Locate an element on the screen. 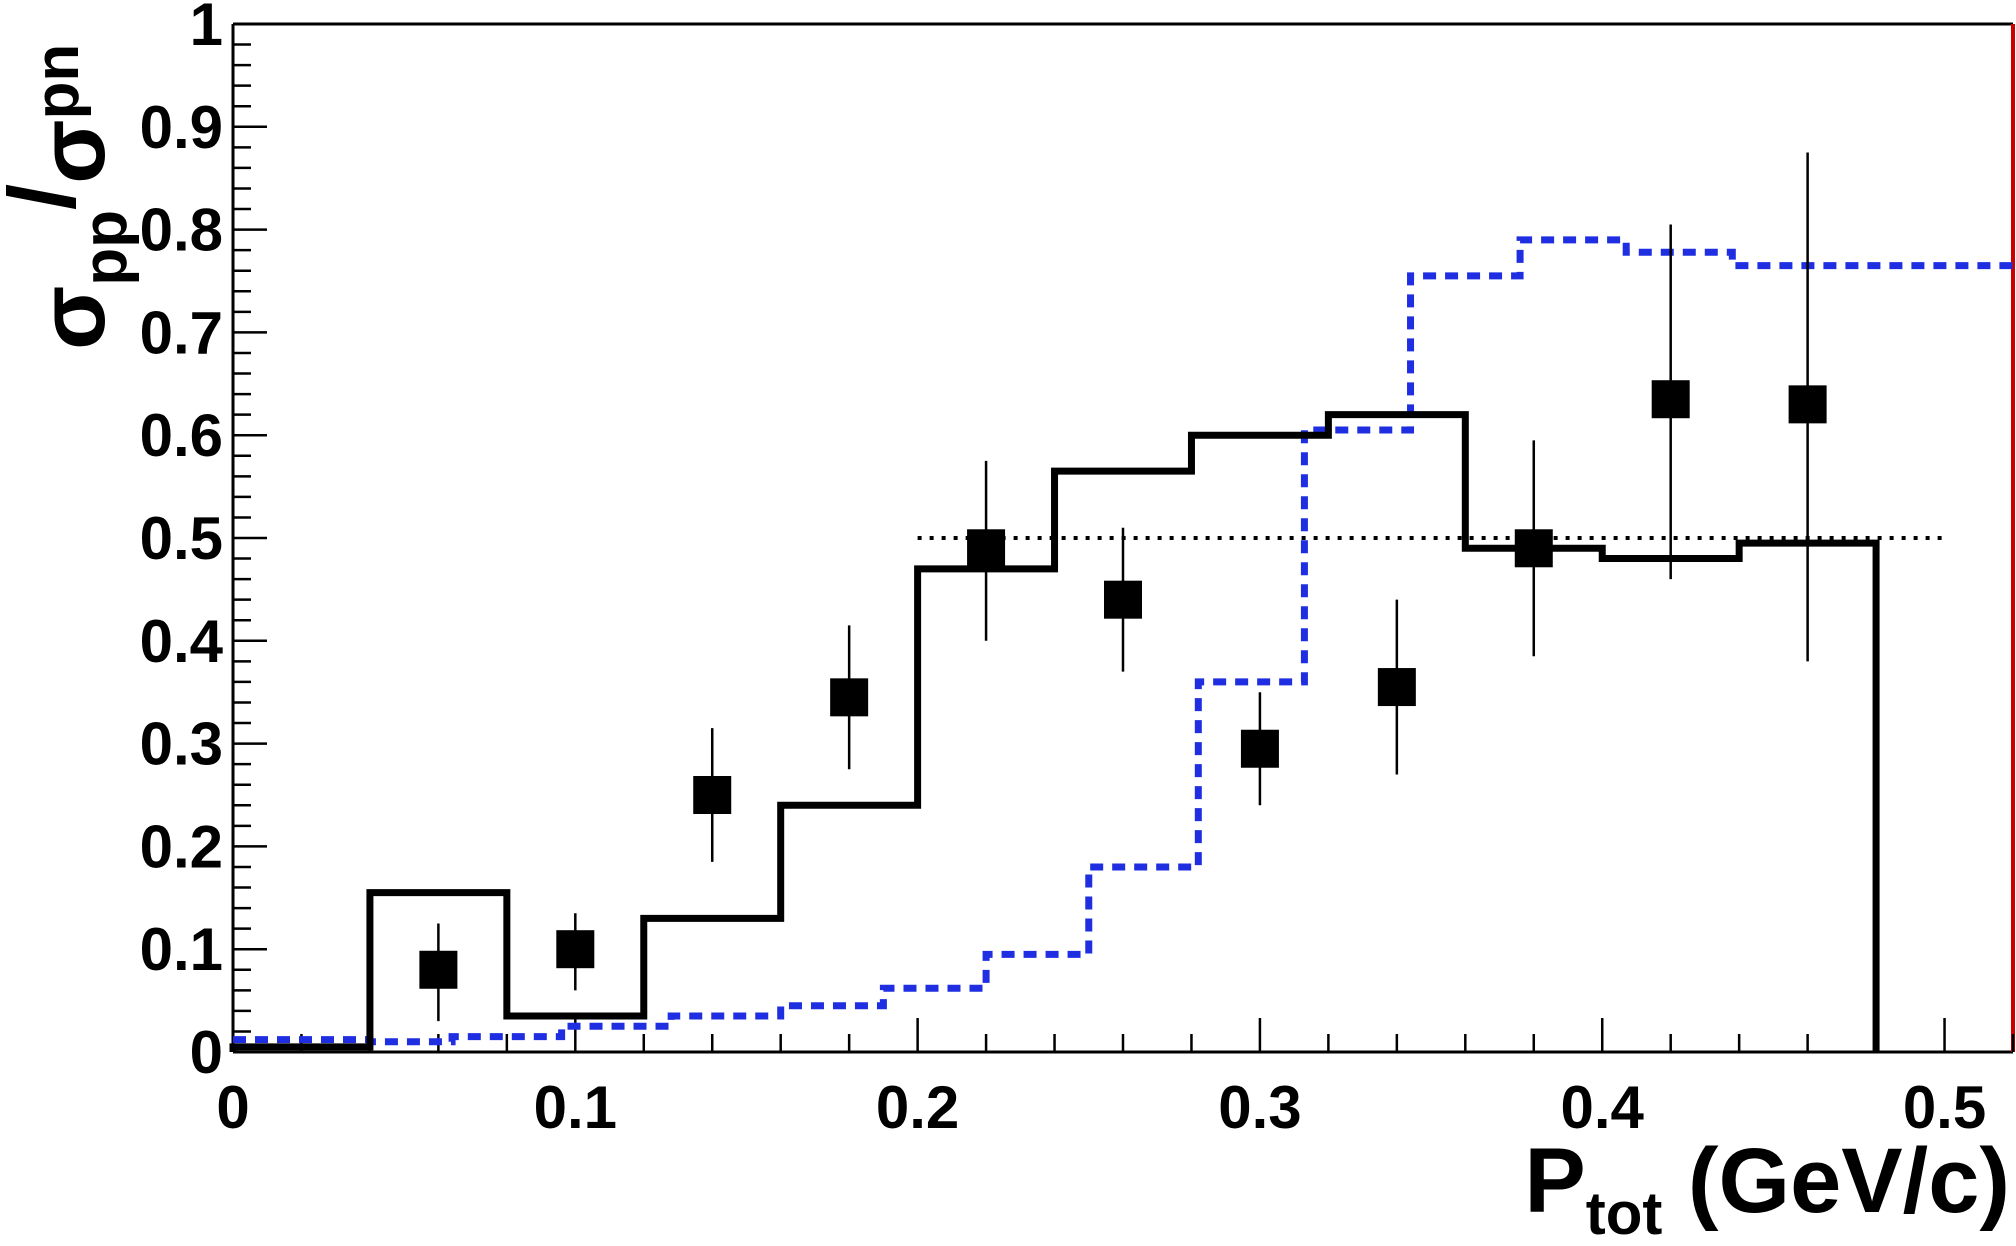  y-axis-title-num: σ is located at coordinates (71, 318).